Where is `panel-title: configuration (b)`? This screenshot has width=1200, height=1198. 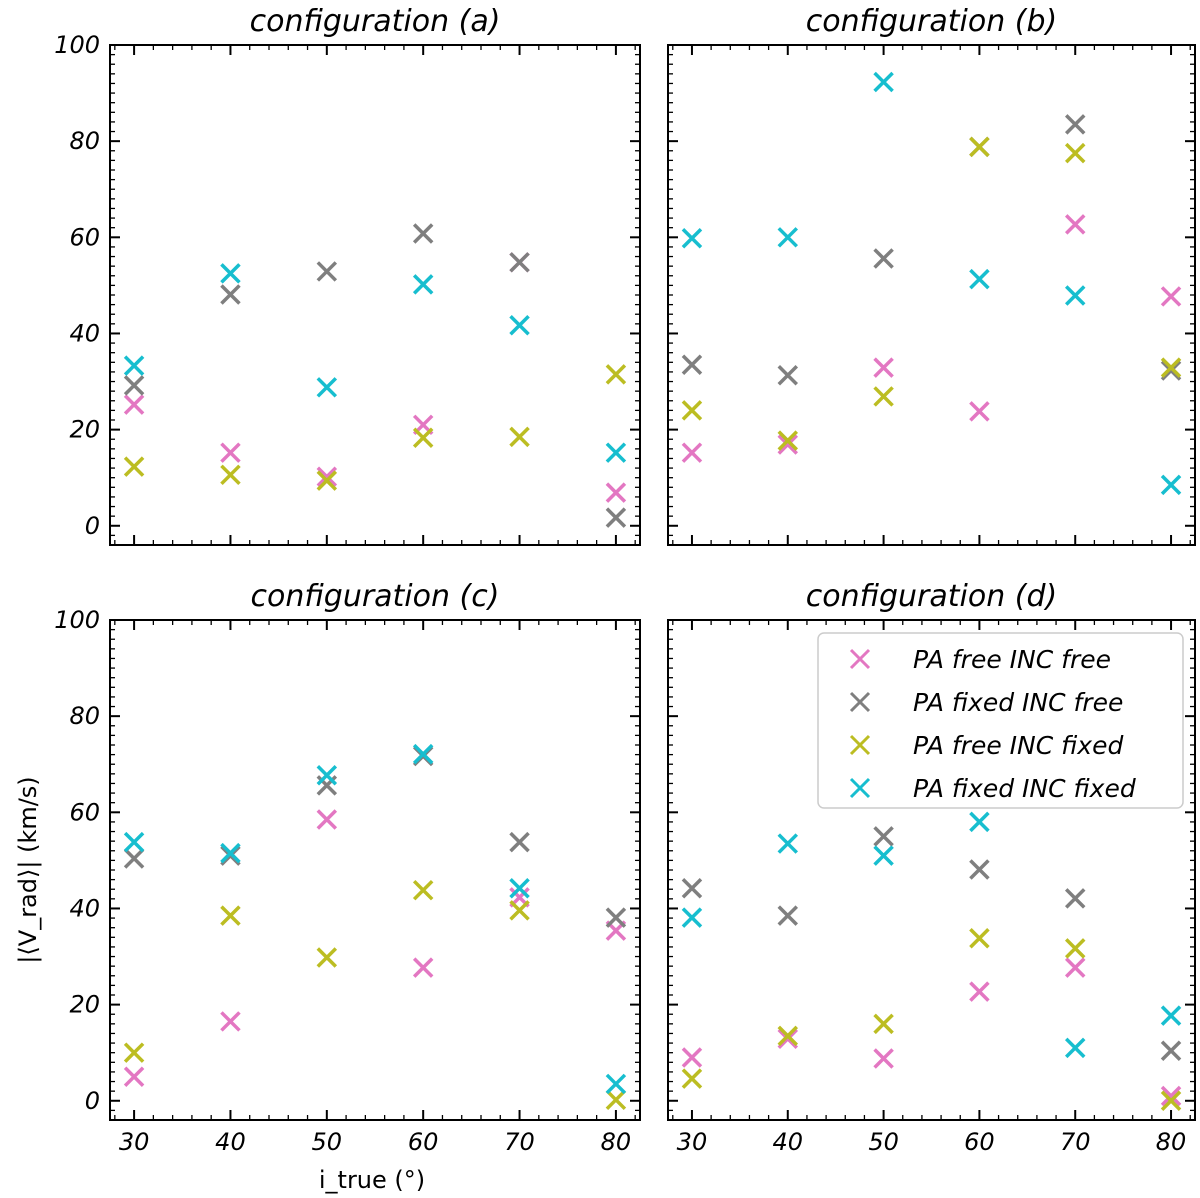 panel-title: configuration (b) is located at coordinates (931, 21).